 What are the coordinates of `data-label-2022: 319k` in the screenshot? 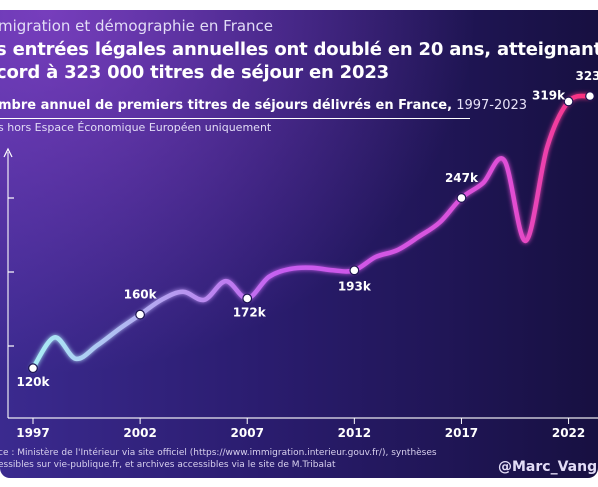 It's located at (549, 95).